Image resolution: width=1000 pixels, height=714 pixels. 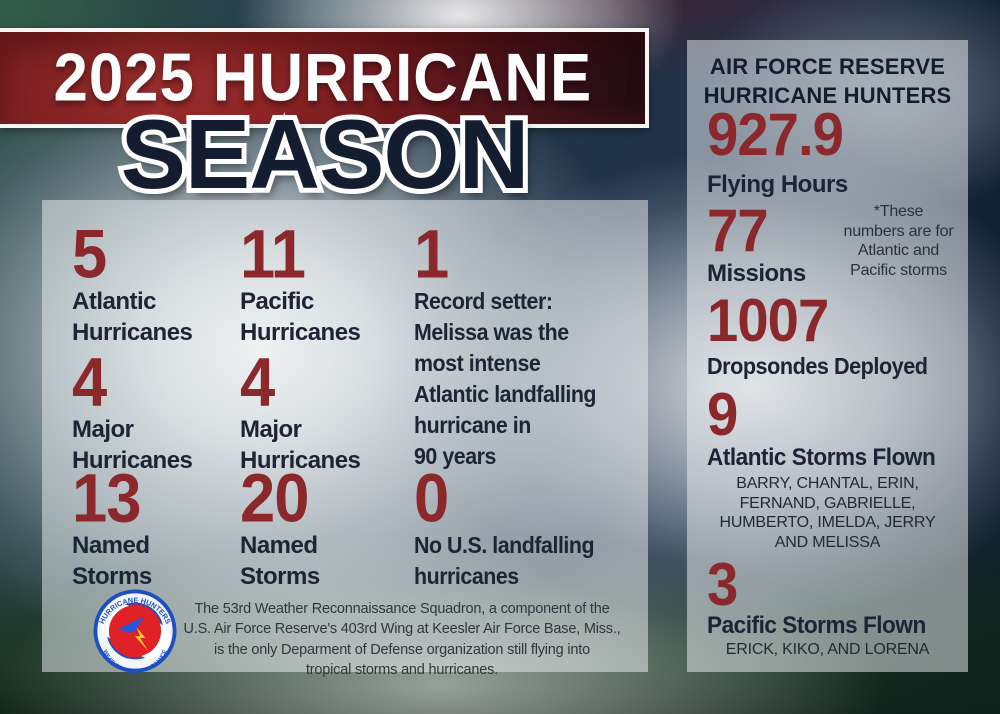 I want to click on pacific-storm-names: ERICK, KIKO, AND LORENA, so click(x=827, y=650).